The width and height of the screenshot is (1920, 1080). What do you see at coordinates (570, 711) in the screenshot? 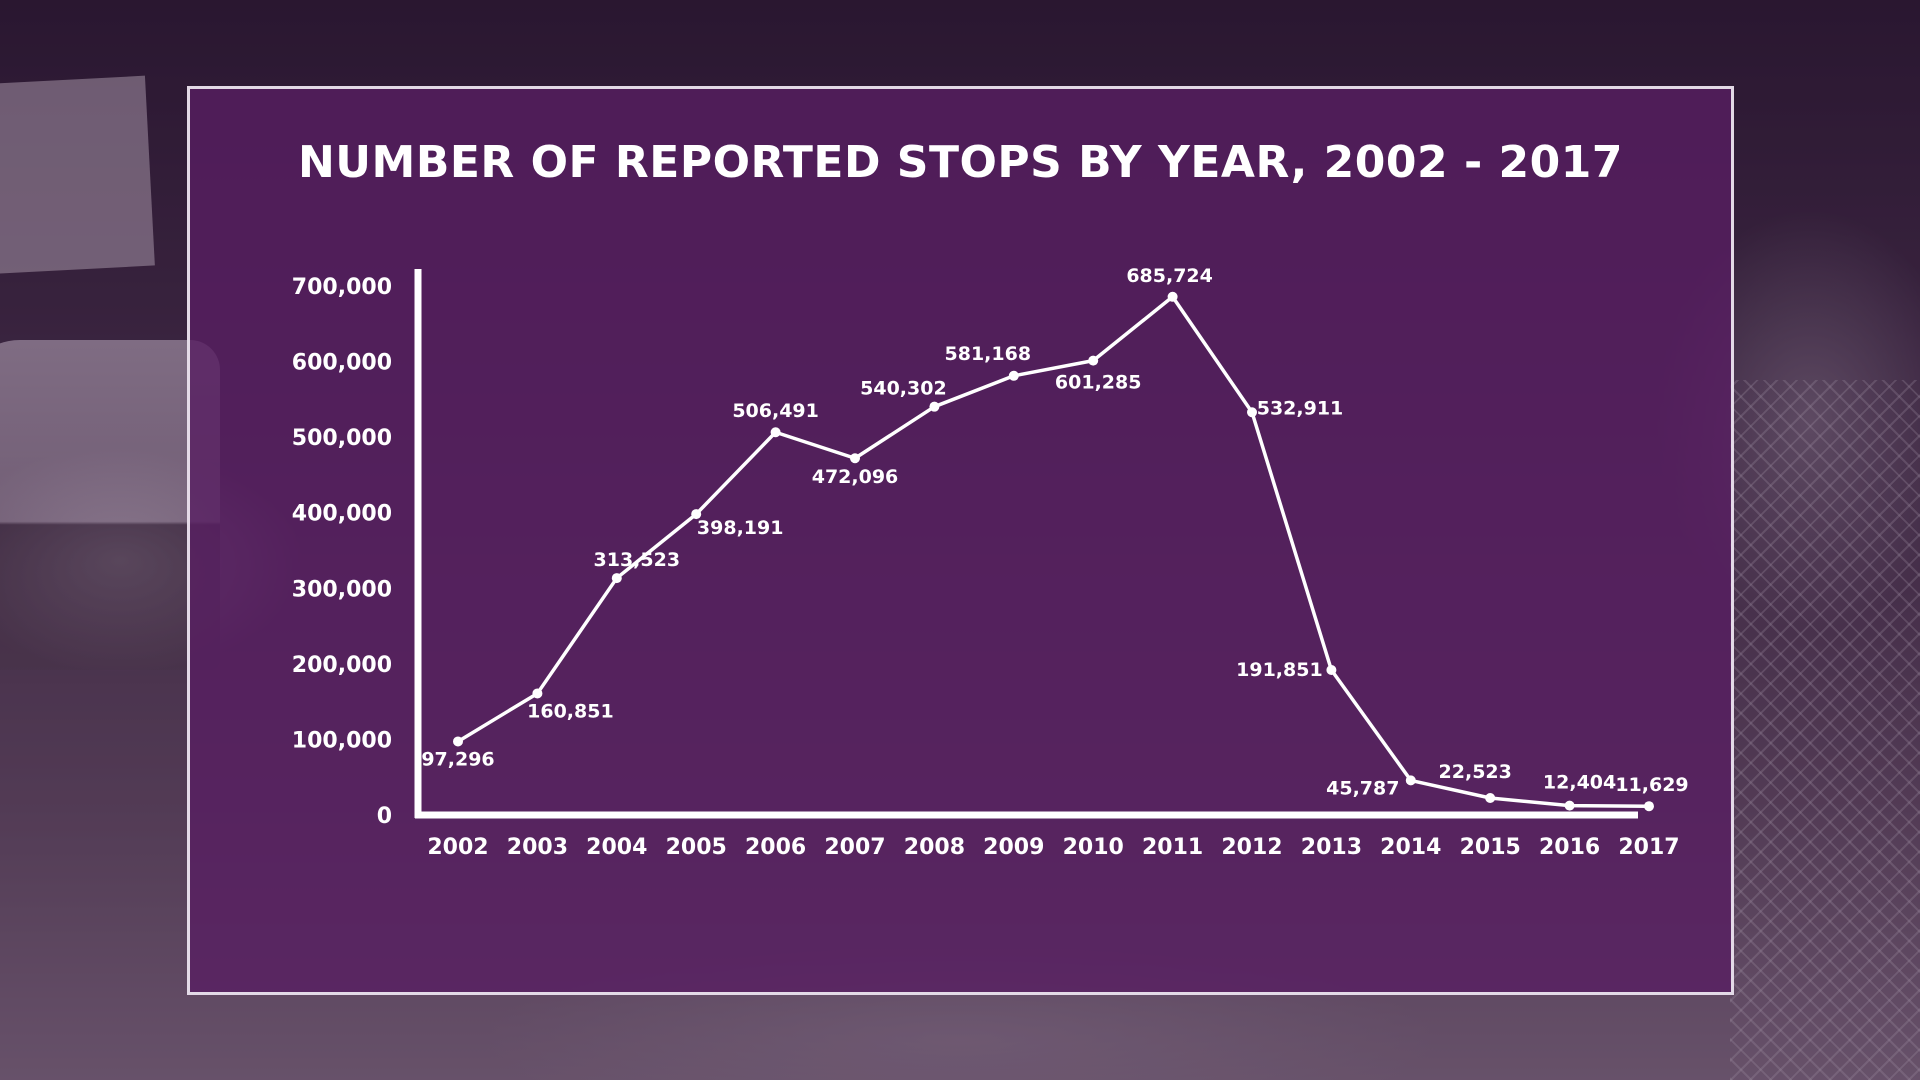
I see `data-label: 160,851` at bounding box center [570, 711].